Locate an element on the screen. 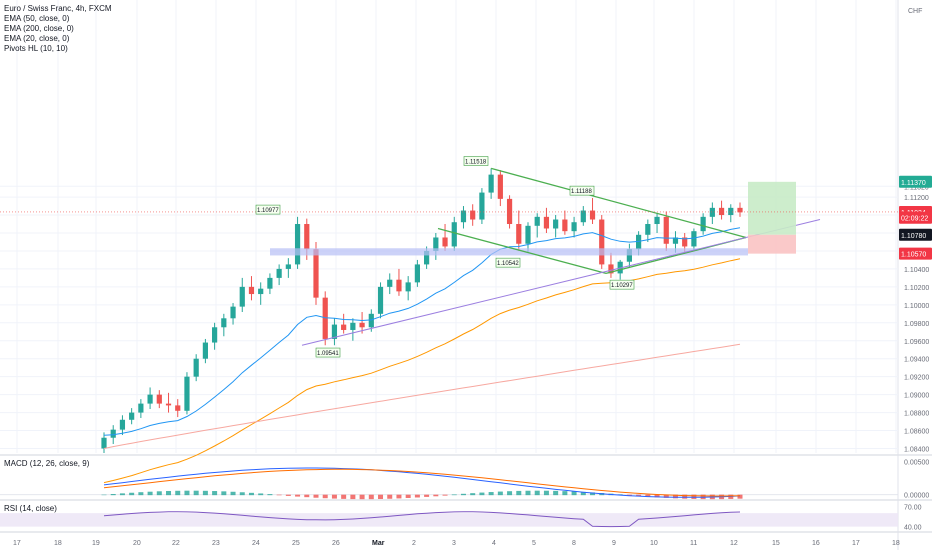 The width and height of the screenshot is (932, 555). rsi-y-tick: 70.00 is located at coordinates (913, 507).